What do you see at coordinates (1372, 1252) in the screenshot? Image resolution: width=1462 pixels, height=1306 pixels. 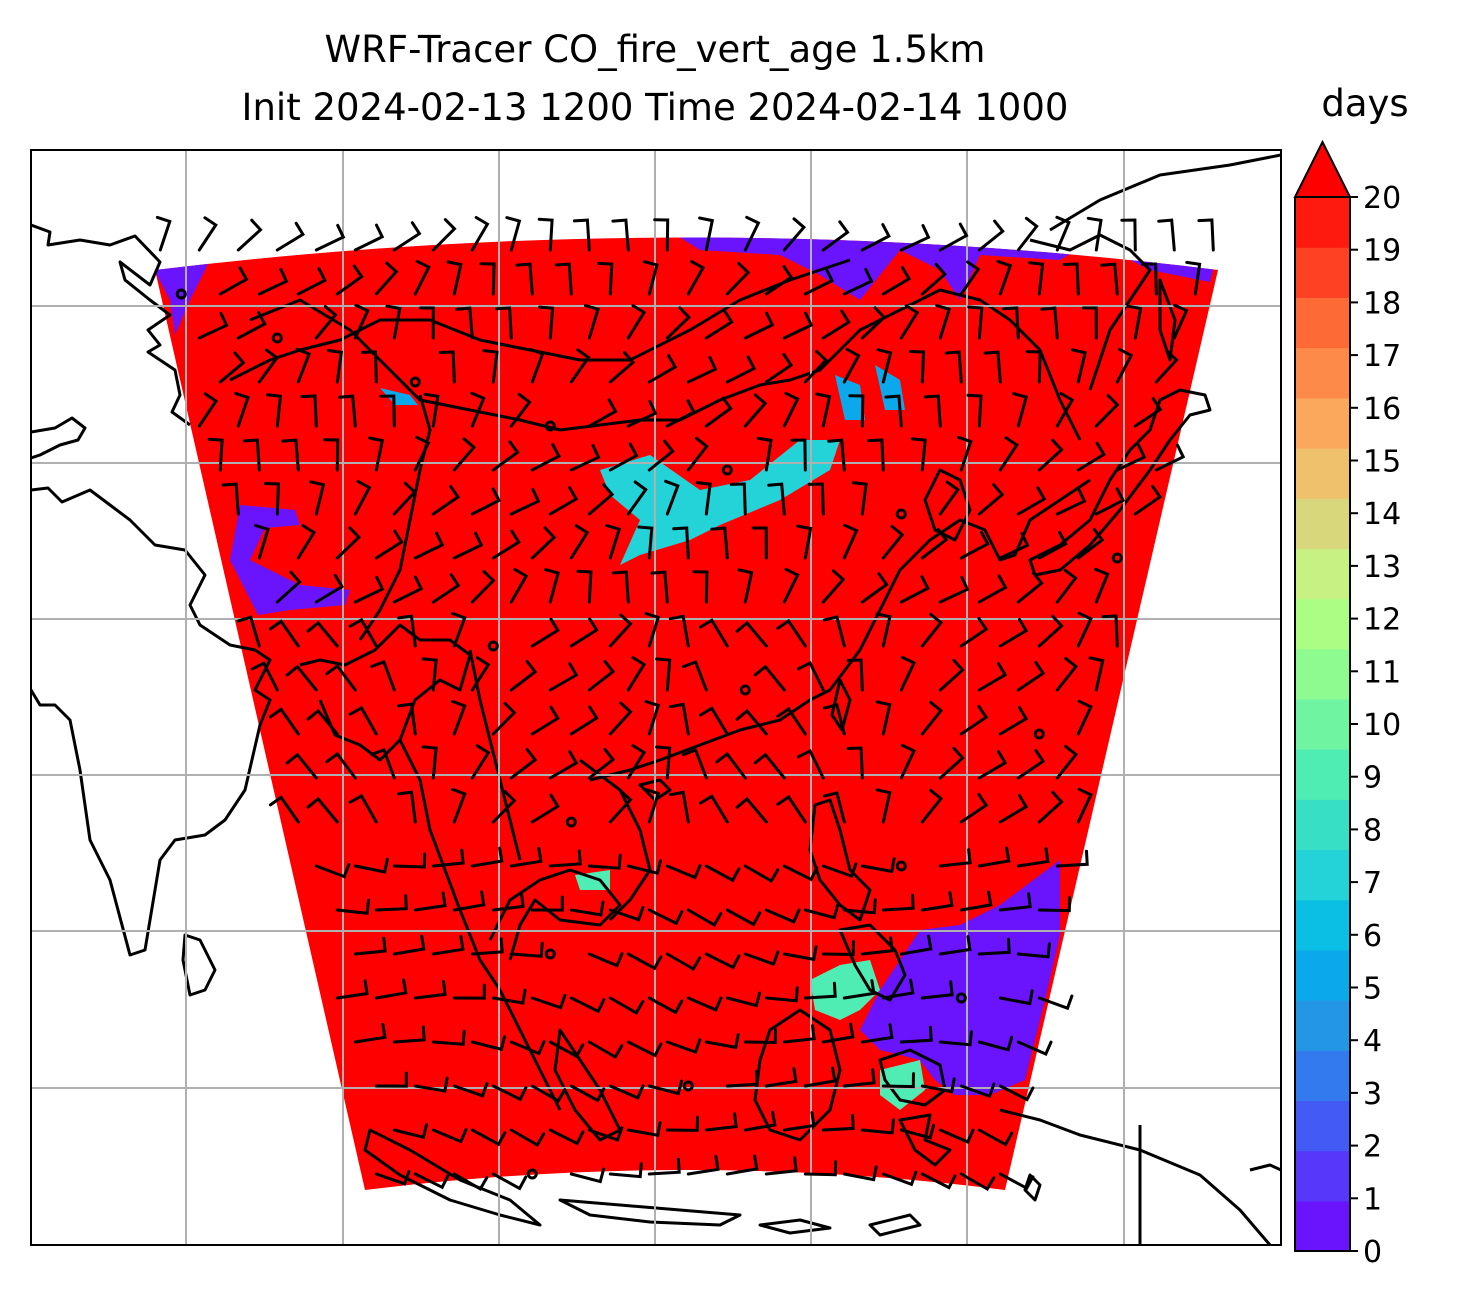 I see `colorbar-tick-label: 0` at bounding box center [1372, 1252].